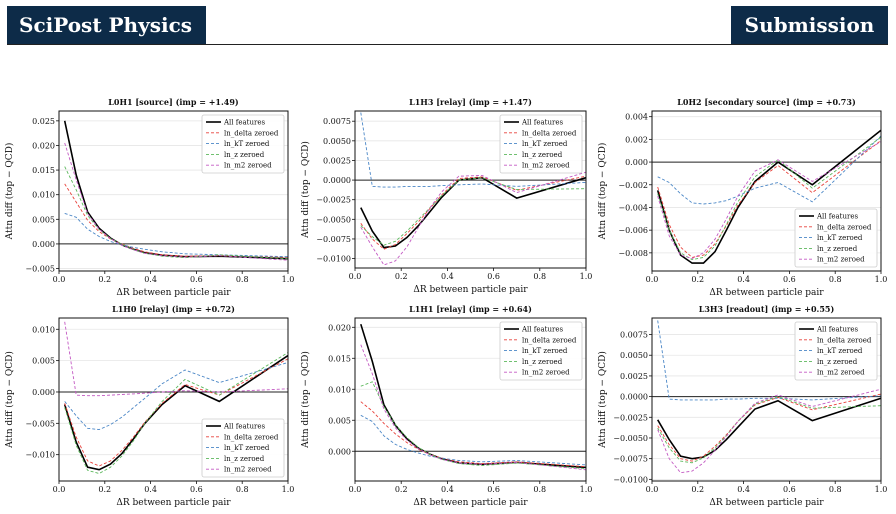 The width and height of the screenshot is (896, 514). I want to click on chart-title: L1H1 [relay] (imp = +0.64), so click(470, 309).